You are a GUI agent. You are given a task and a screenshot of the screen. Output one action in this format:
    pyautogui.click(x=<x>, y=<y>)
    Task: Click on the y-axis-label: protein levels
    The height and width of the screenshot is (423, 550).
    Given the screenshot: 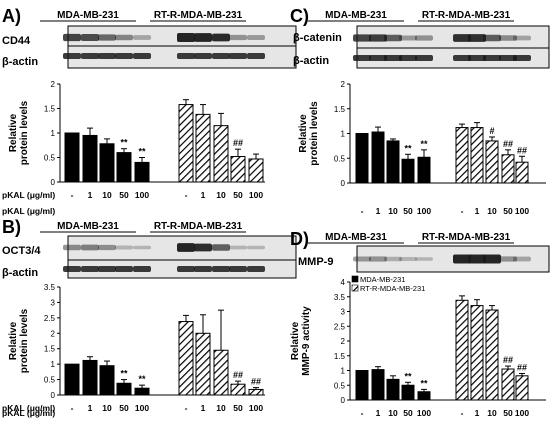 What is the action you would take?
    pyautogui.click(x=24, y=340)
    